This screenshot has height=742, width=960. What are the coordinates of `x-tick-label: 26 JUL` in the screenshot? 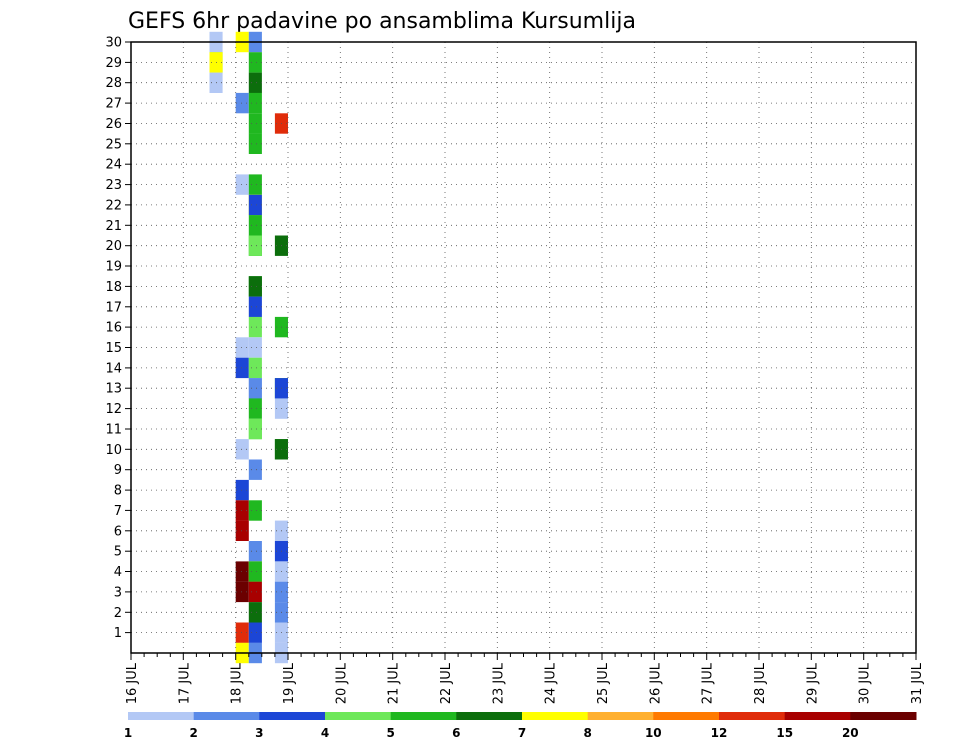 It's located at (655, 683).